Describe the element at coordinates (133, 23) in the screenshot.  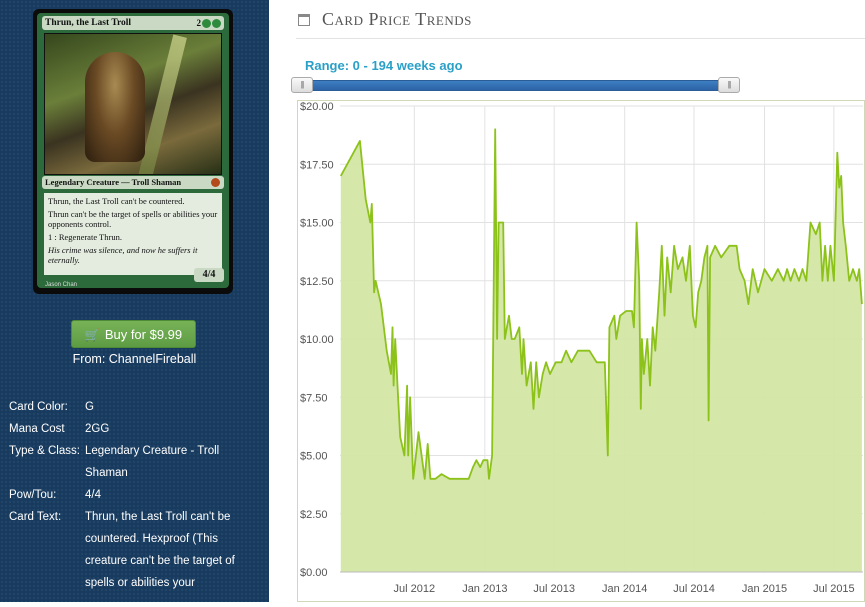
I see `card-title-bar: Thrun, the Last Troll 2` at that location.